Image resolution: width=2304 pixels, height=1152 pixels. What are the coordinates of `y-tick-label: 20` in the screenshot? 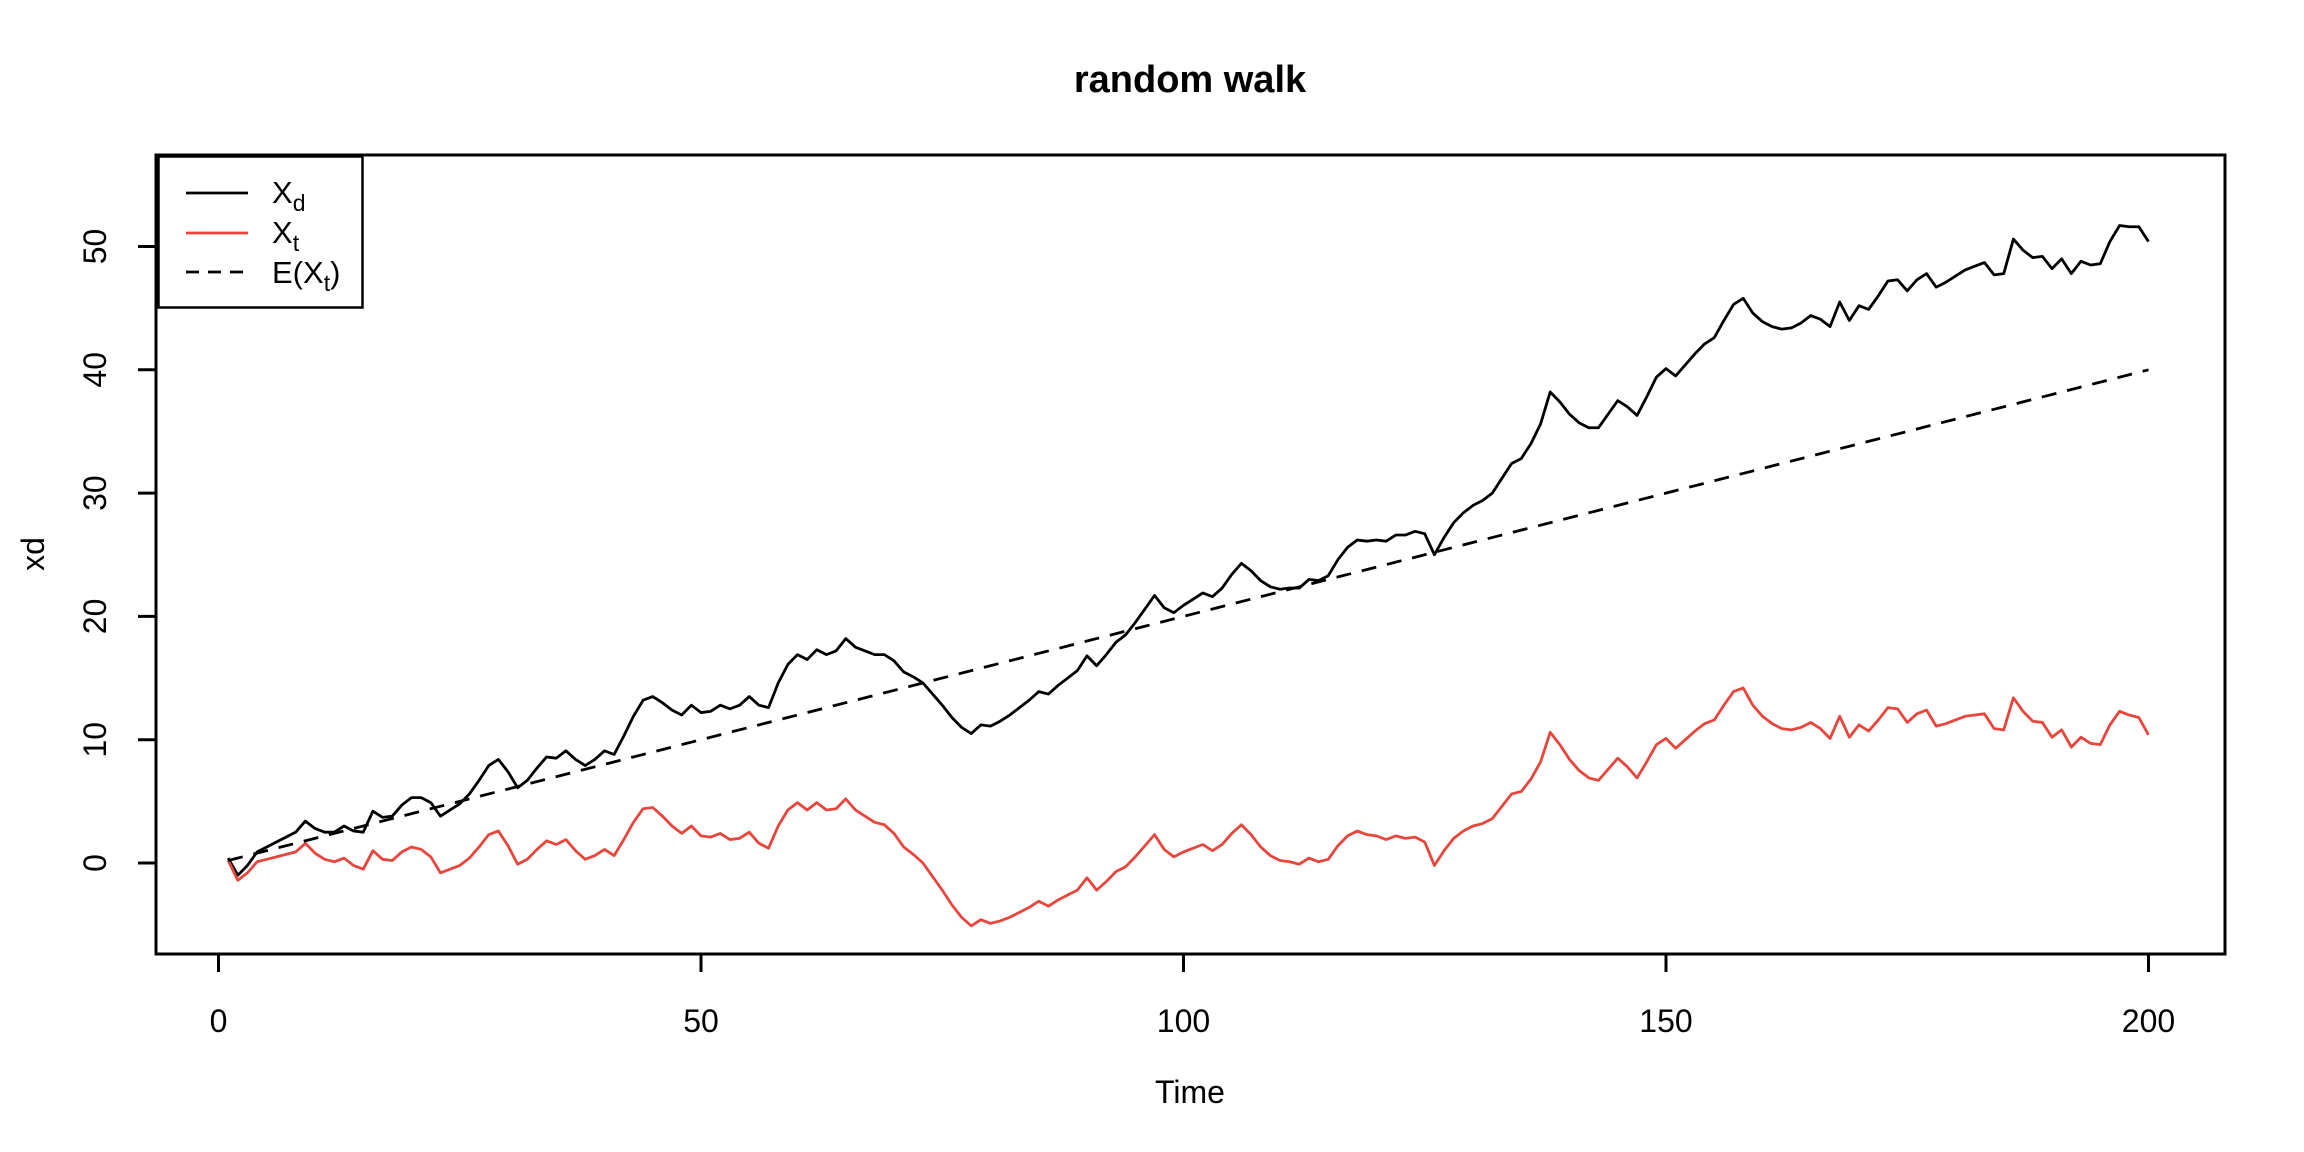 It's located at (95, 617).